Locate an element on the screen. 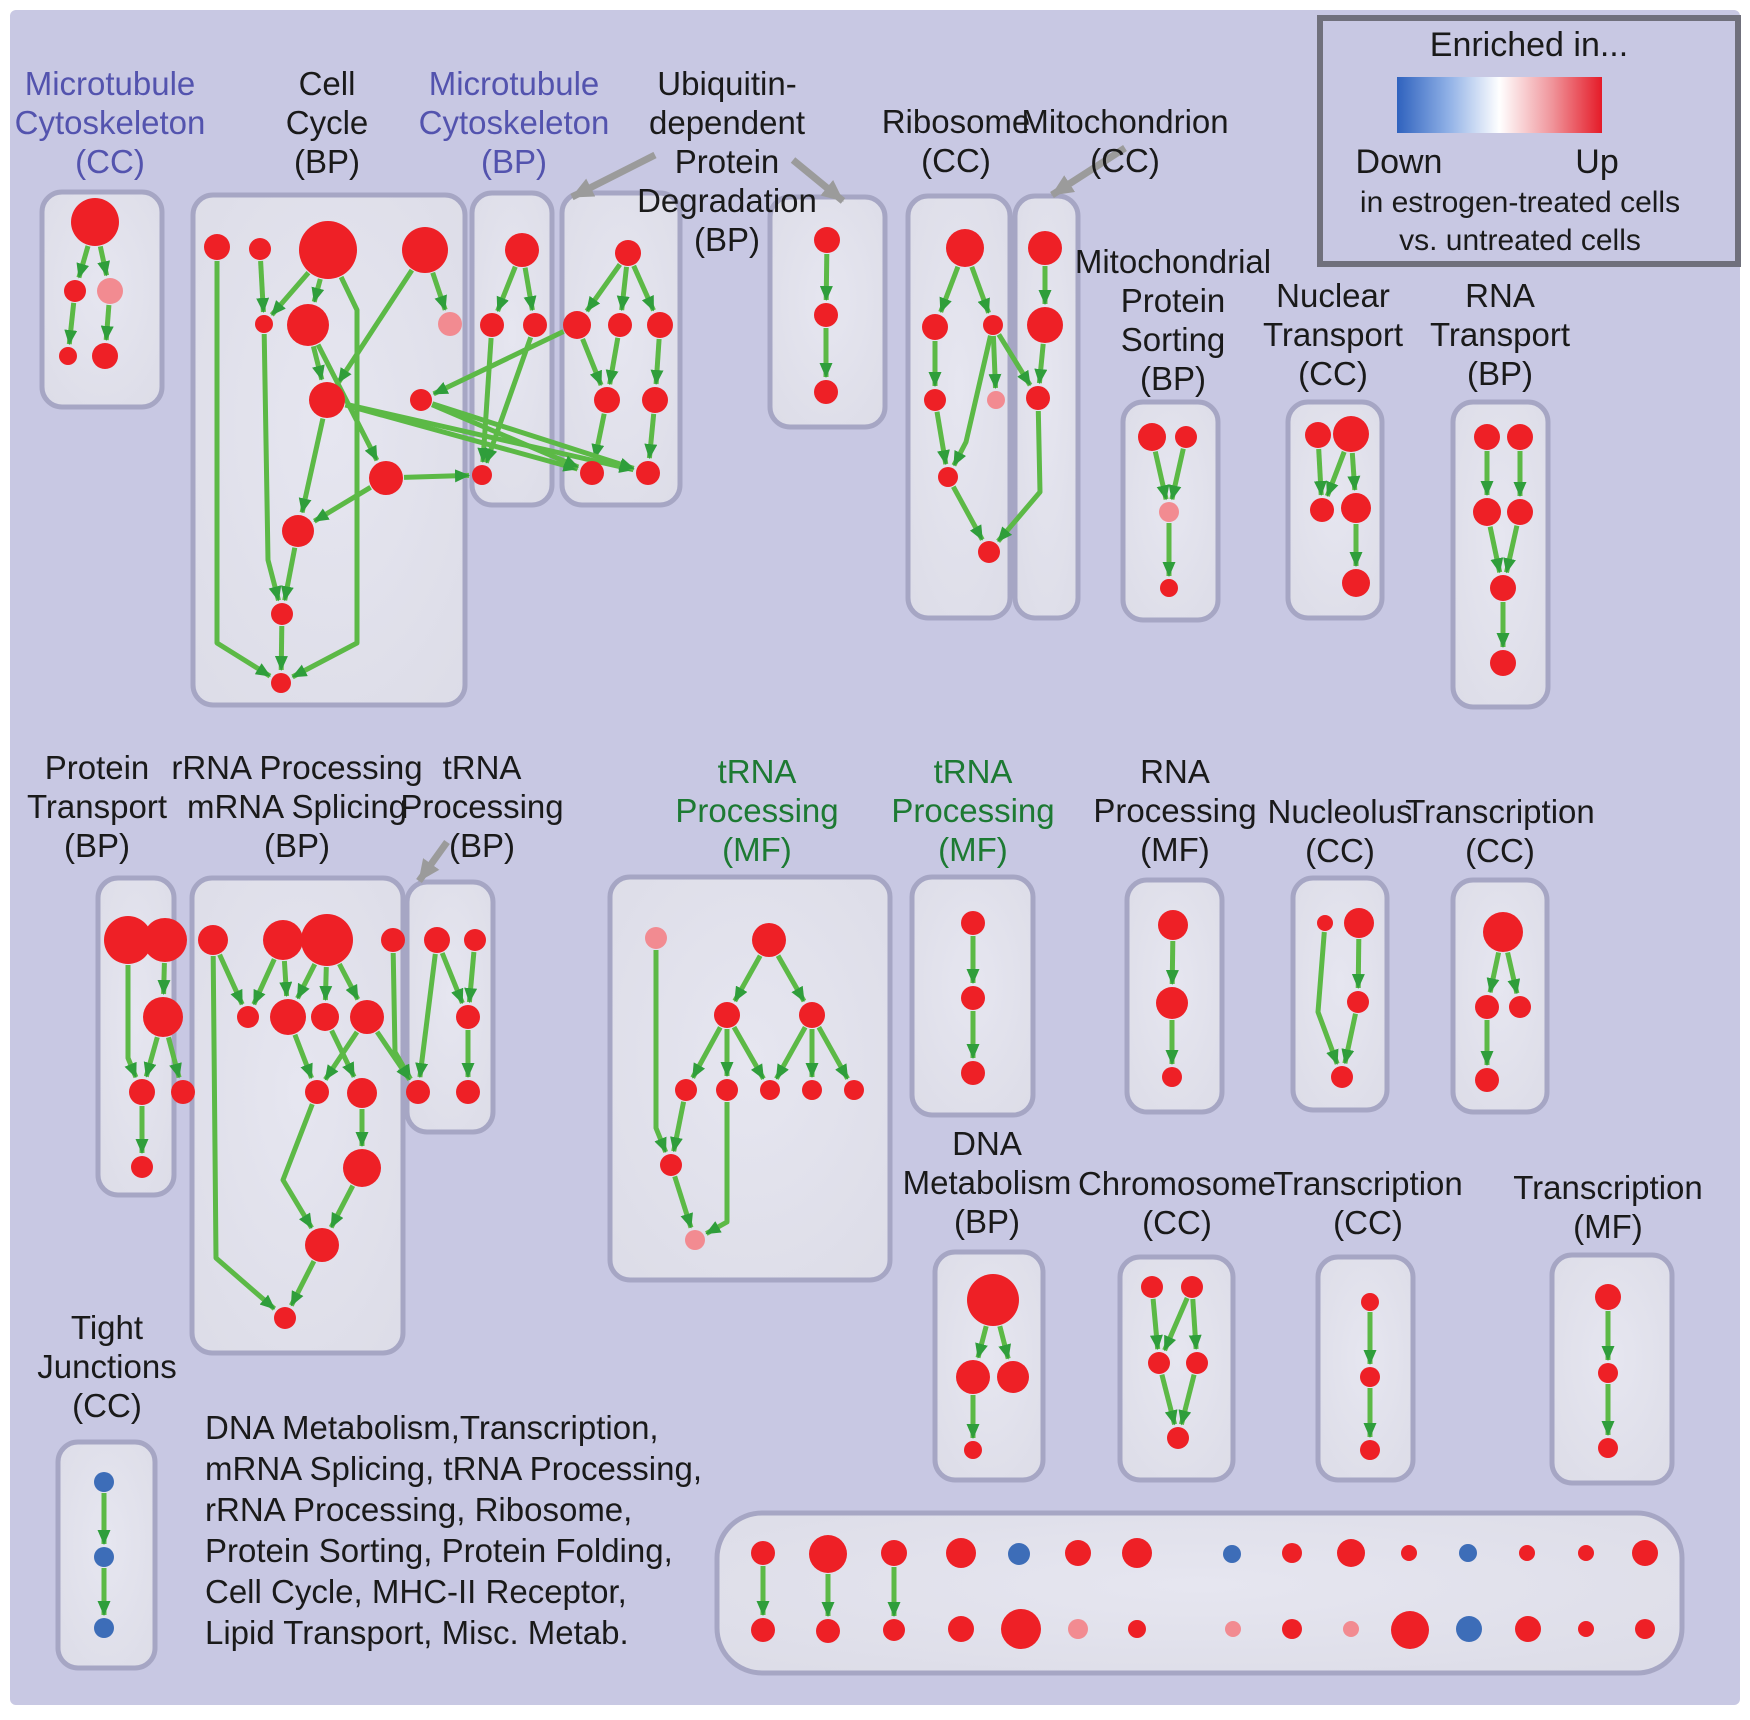 Image resolution: width=1750 pixels, height=1720 pixels. go-term-node-microtubule-bp is located at coordinates (522, 250).